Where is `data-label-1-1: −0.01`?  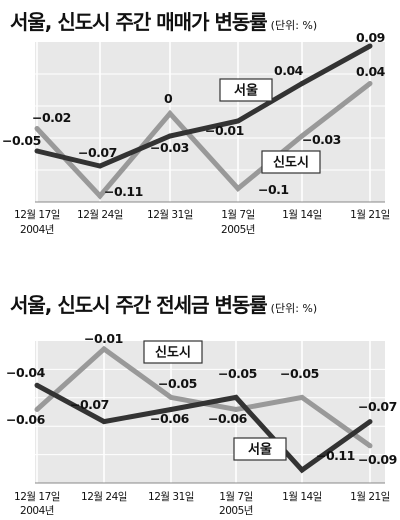
data-label-1-1: −0.01 is located at coordinates (103, 338).